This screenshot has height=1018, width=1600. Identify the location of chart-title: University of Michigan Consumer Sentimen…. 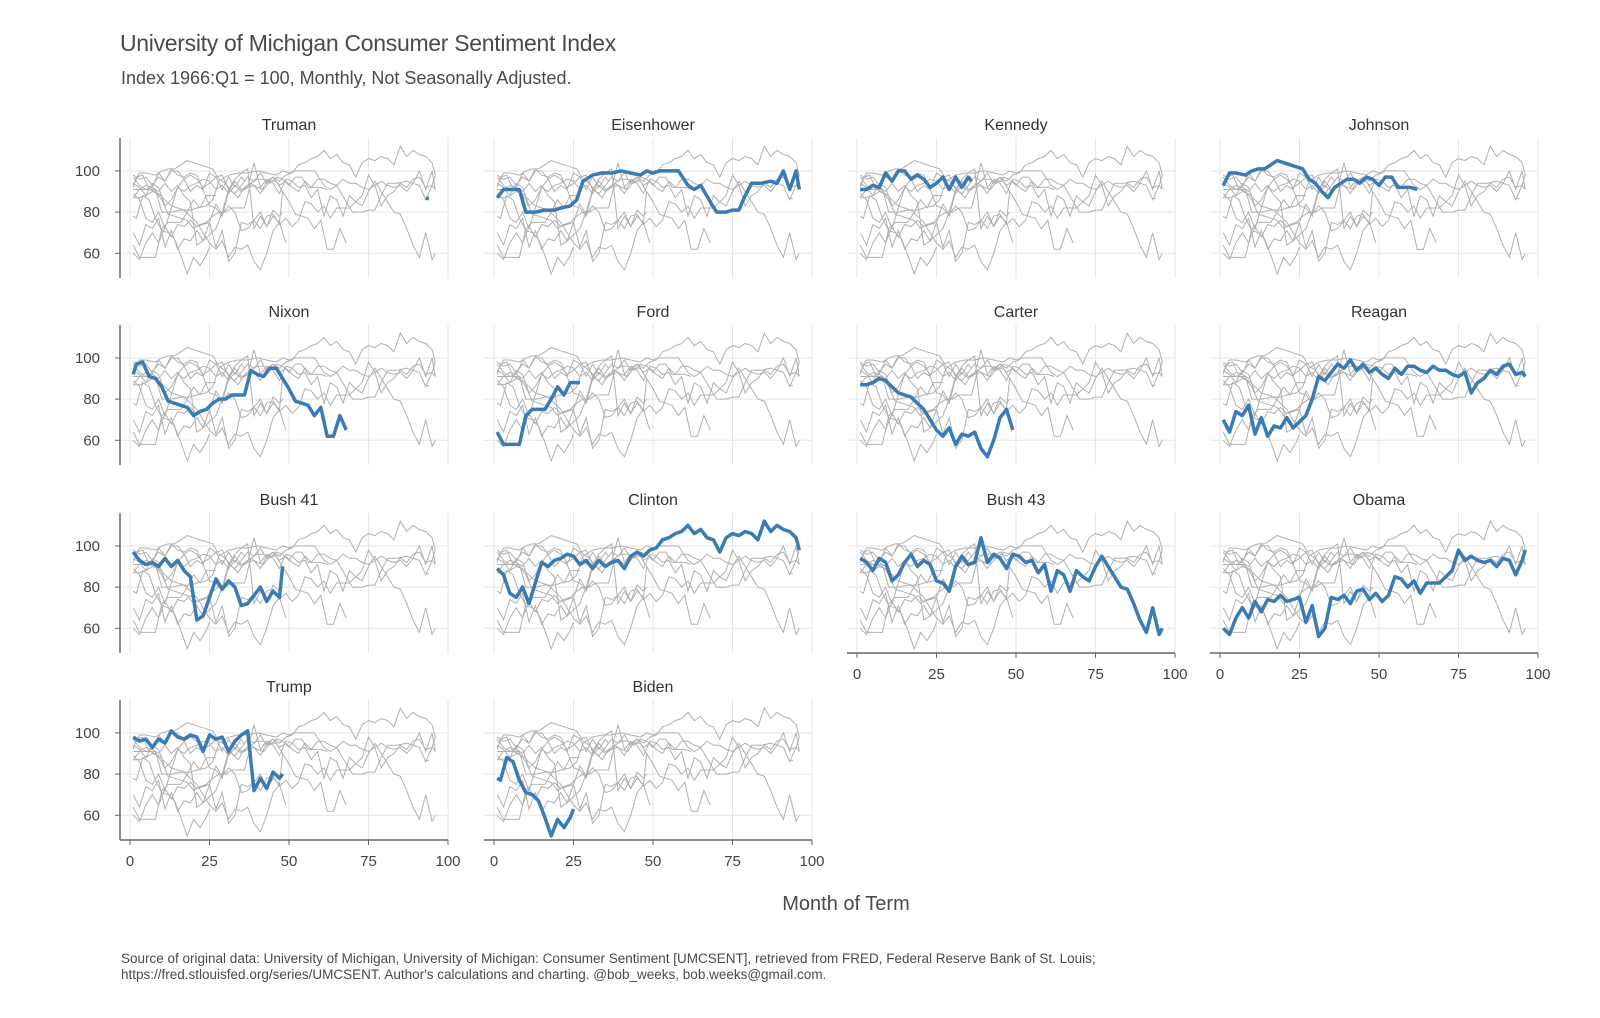
(368, 43).